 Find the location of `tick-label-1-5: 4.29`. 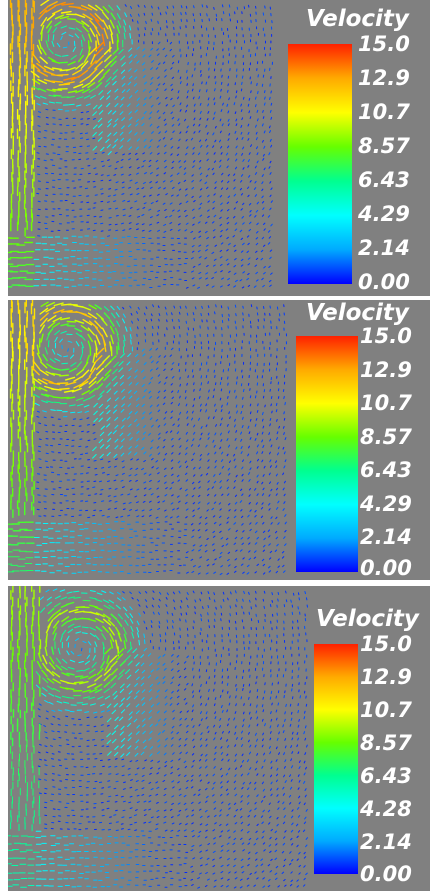

tick-label-1-5: 4.29 is located at coordinates (384, 214).